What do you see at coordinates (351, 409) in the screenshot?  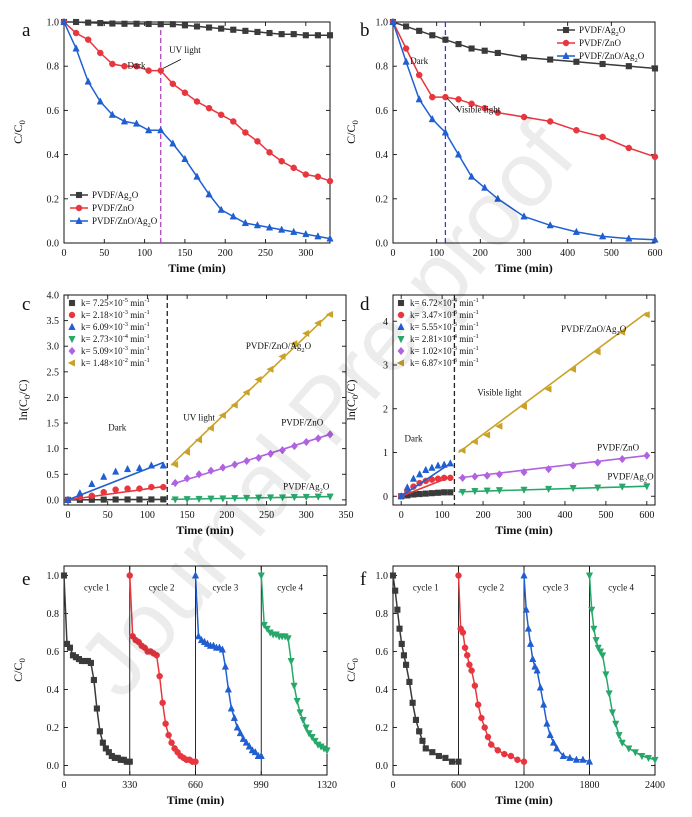 I see `text-span: ln(C` at bounding box center [351, 409].